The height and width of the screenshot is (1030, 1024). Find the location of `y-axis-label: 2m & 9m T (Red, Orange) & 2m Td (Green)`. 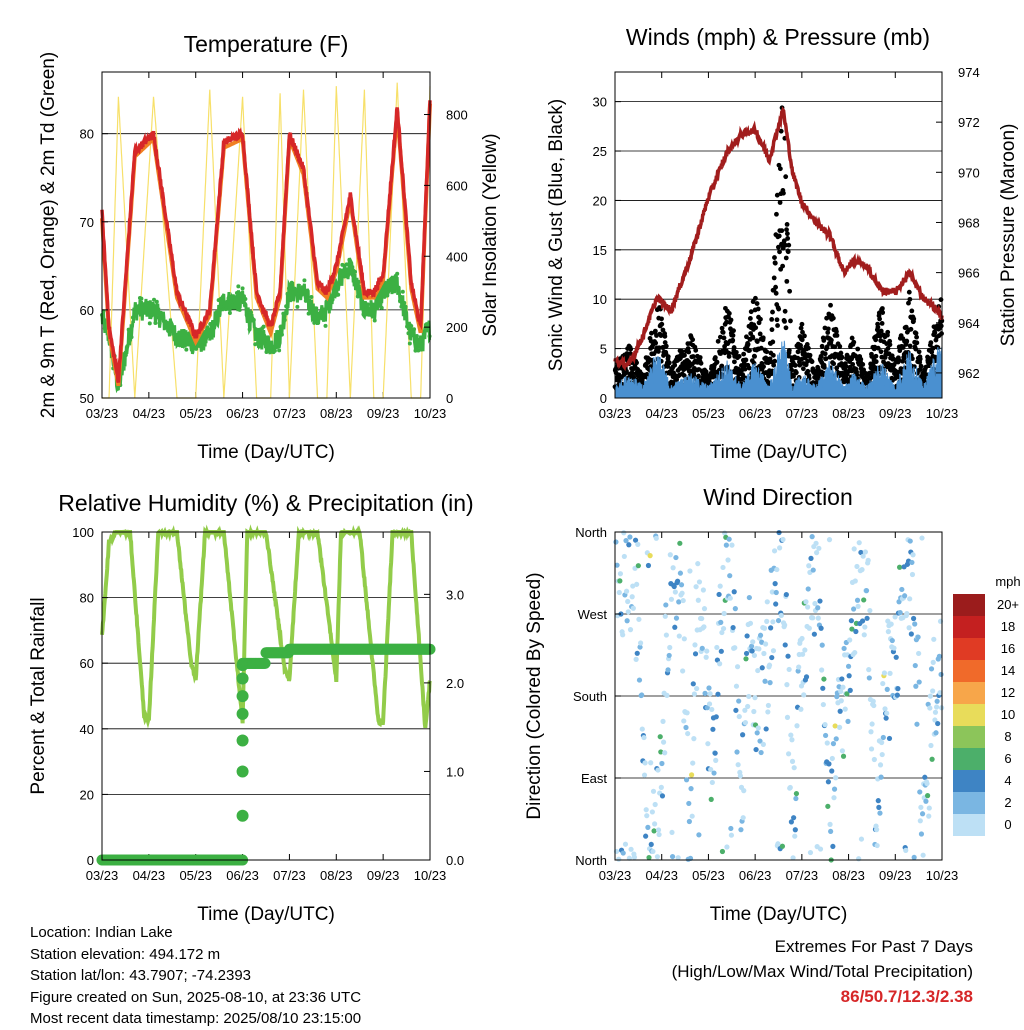

y-axis-label: 2m & 9m T (Red, Orange) & 2m Td (Green) is located at coordinates (48, 235).